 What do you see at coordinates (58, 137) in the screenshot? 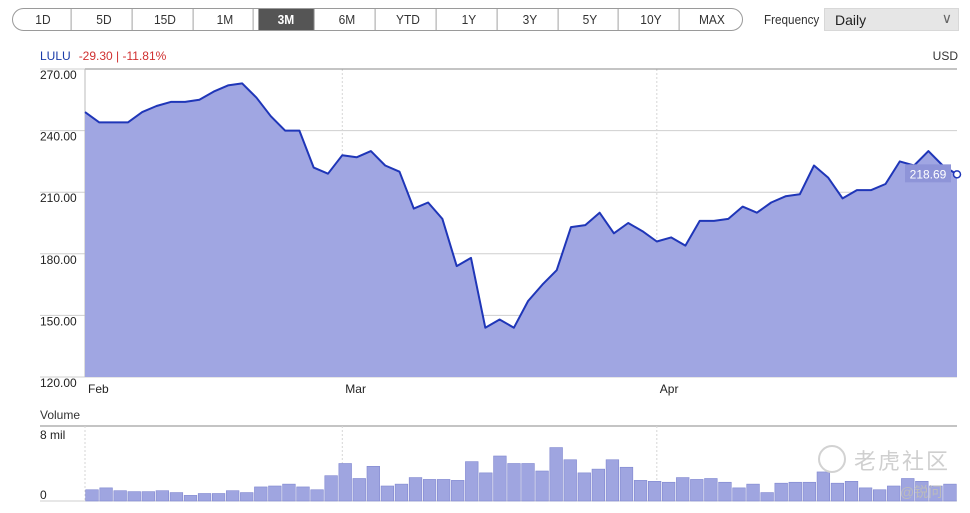
I see `y-tick-label: 240.00` at bounding box center [58, 137].